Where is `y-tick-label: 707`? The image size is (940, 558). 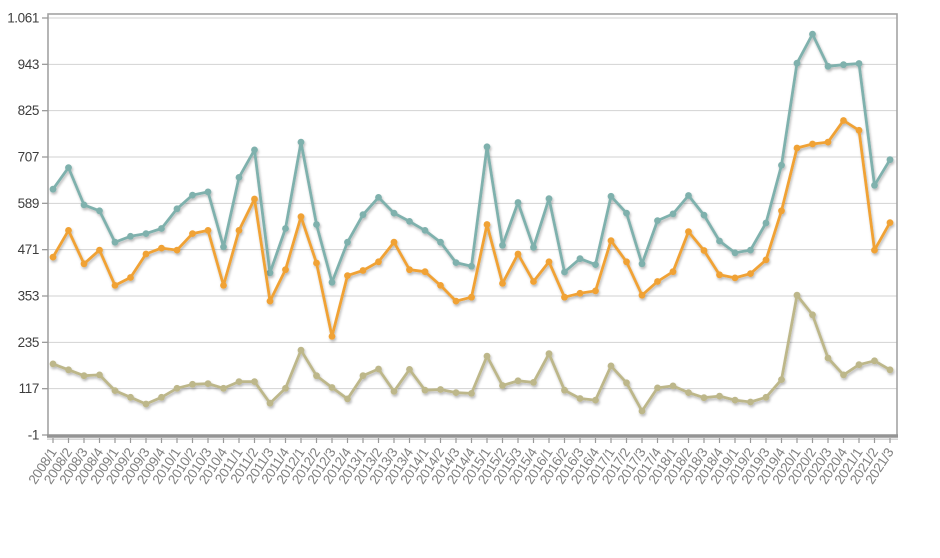 y-tick-label: 707 is located at coordinates (28, 157).